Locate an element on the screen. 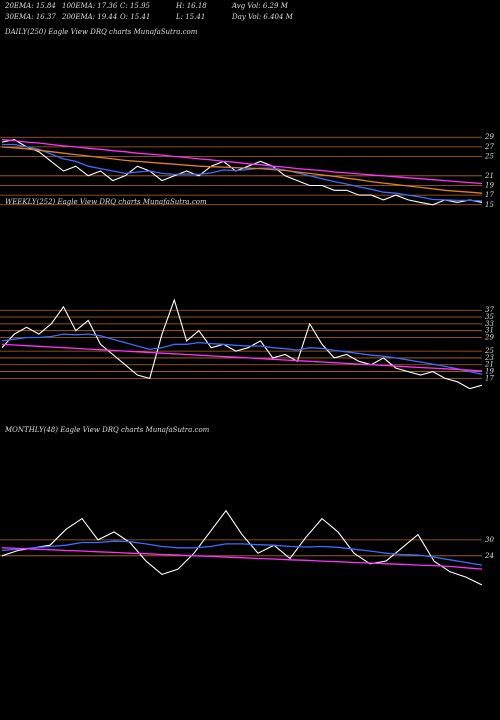  y-tick-label: 24 is located at coordinates (489, 556).